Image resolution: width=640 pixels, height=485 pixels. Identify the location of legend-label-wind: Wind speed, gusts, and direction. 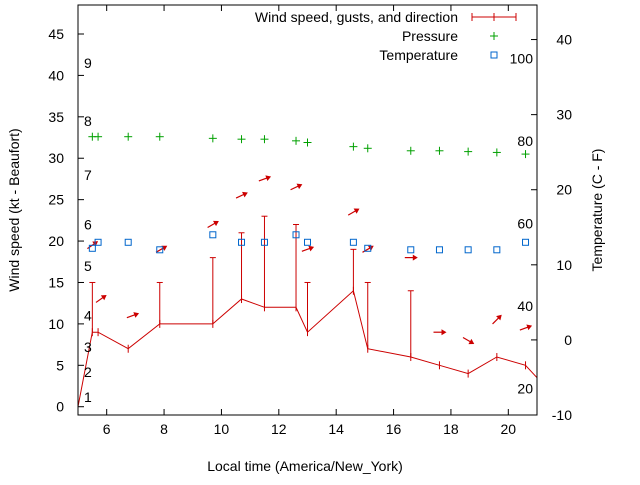
(356, 17).